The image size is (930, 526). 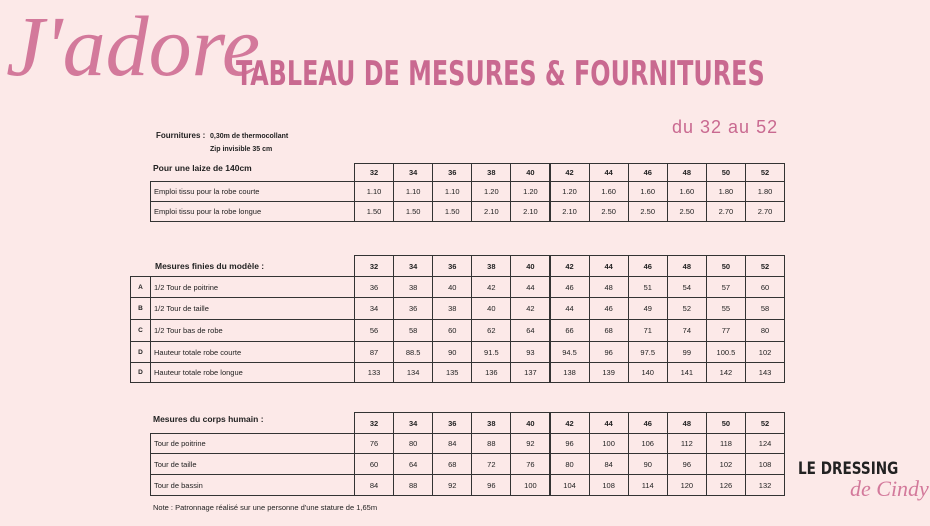 What do you see at coordinates (413, 352) in the screenshot?
I see `cell-value: 88.5` at bounding box center [413, 352].